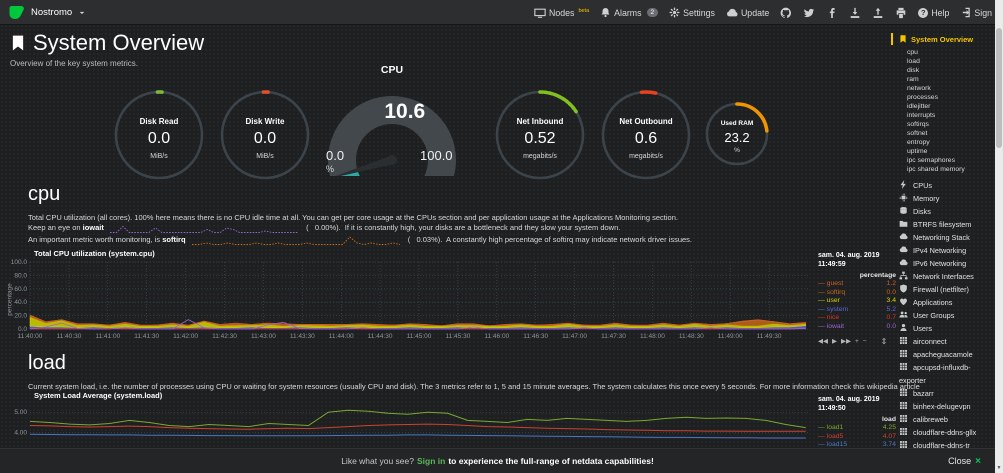  Describe the element at coordinates (834, 342) in the screenshot. I see `play-icon: ▶` at that location.